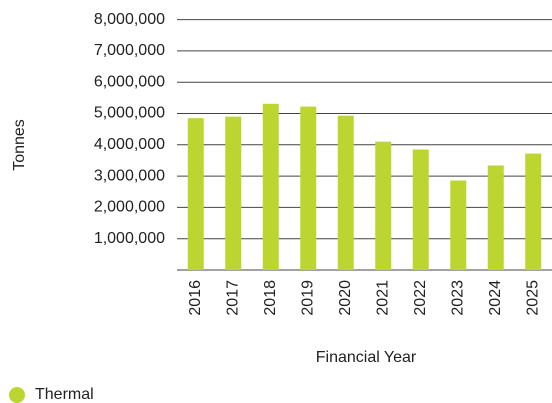 Image resolution: width=552 pixels, height=403 pixels. I want to click on x-tick-label: 2024, so click(495, 298).